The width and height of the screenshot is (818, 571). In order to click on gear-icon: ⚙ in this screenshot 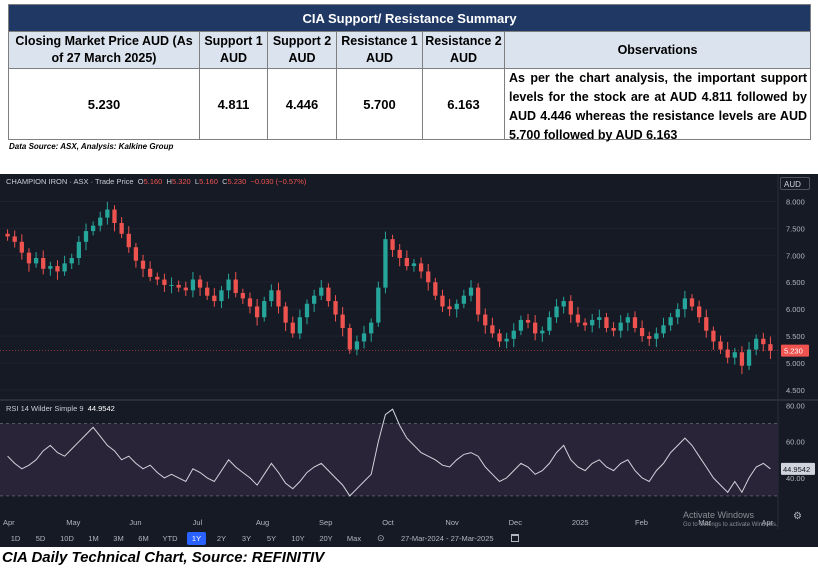, I will do `click(797, 516)`.